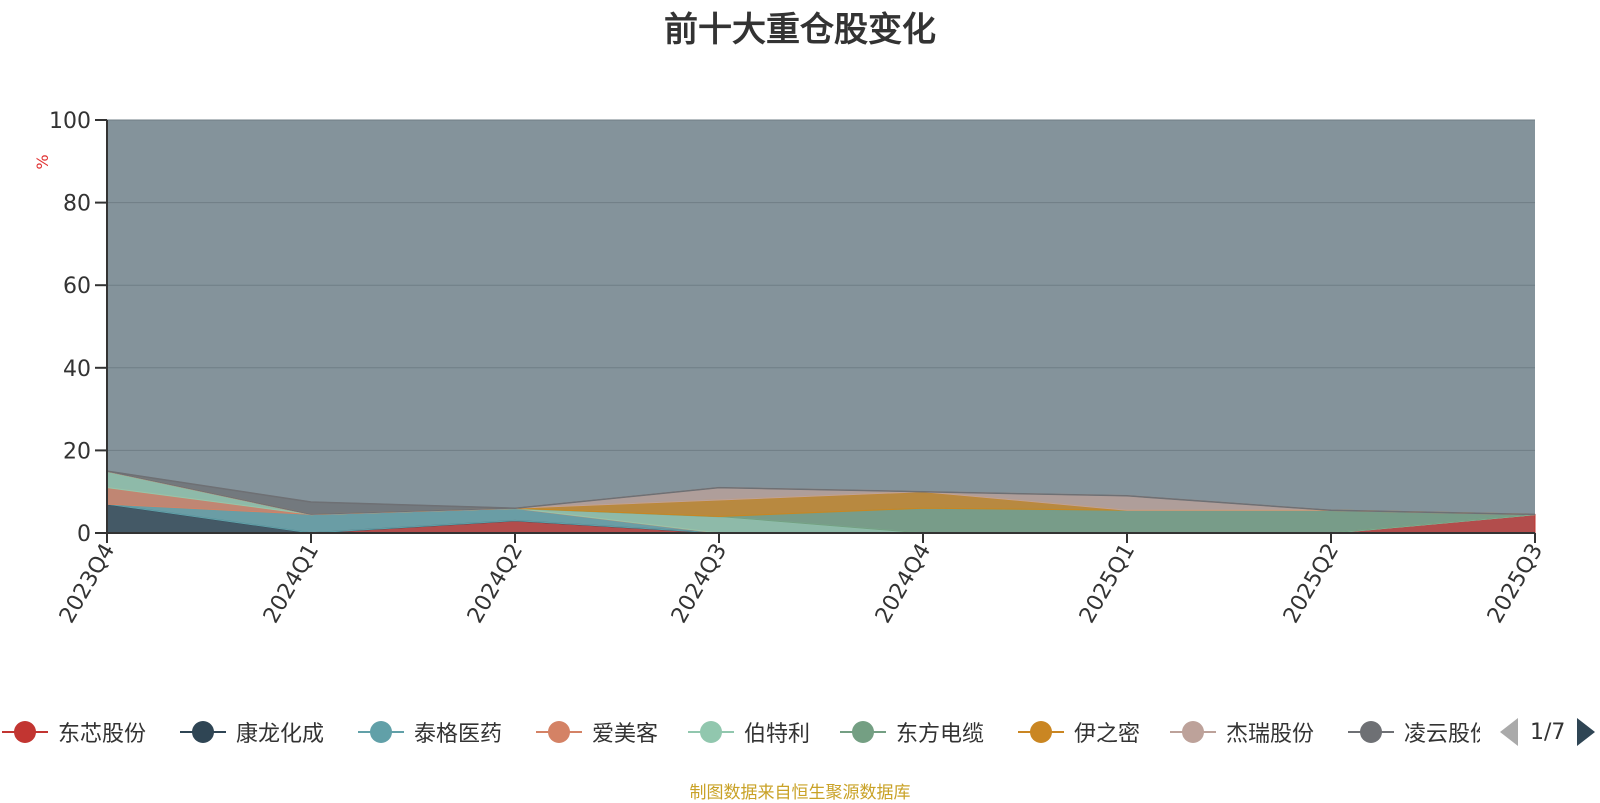 The height and width of the screenshot is (803, 1600). What do you see at coordinates (77, 369) in the screenshot?
I see `y-tick-label: 40` at bounding box center [77, 369].